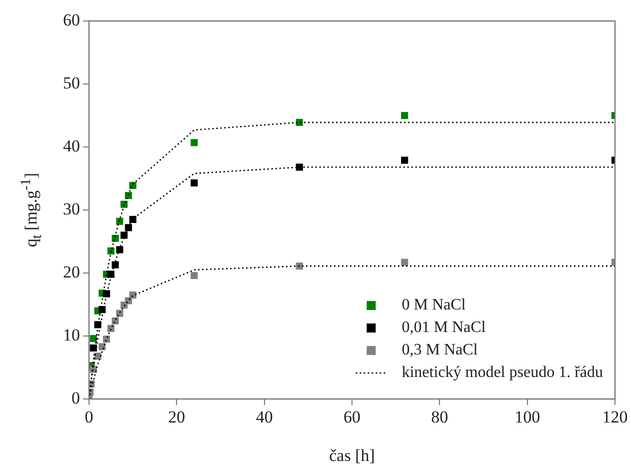 The image size is (631, 473). I want to click on y-tick-label: 20, so click(71, 272).